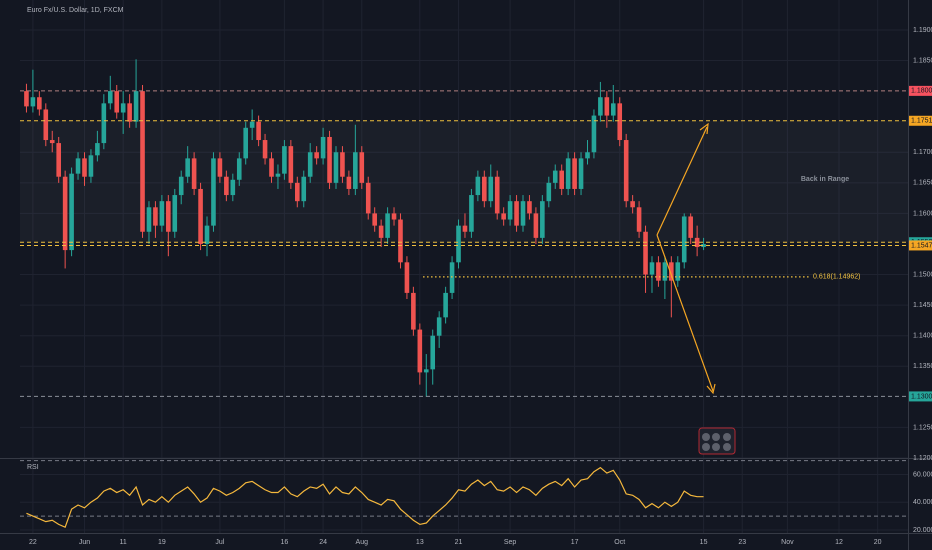  What do you see at coordinates (922, 366) in the screenshot?
I see `y-tick-label: 1.13500` at bounding box center [922, 366].